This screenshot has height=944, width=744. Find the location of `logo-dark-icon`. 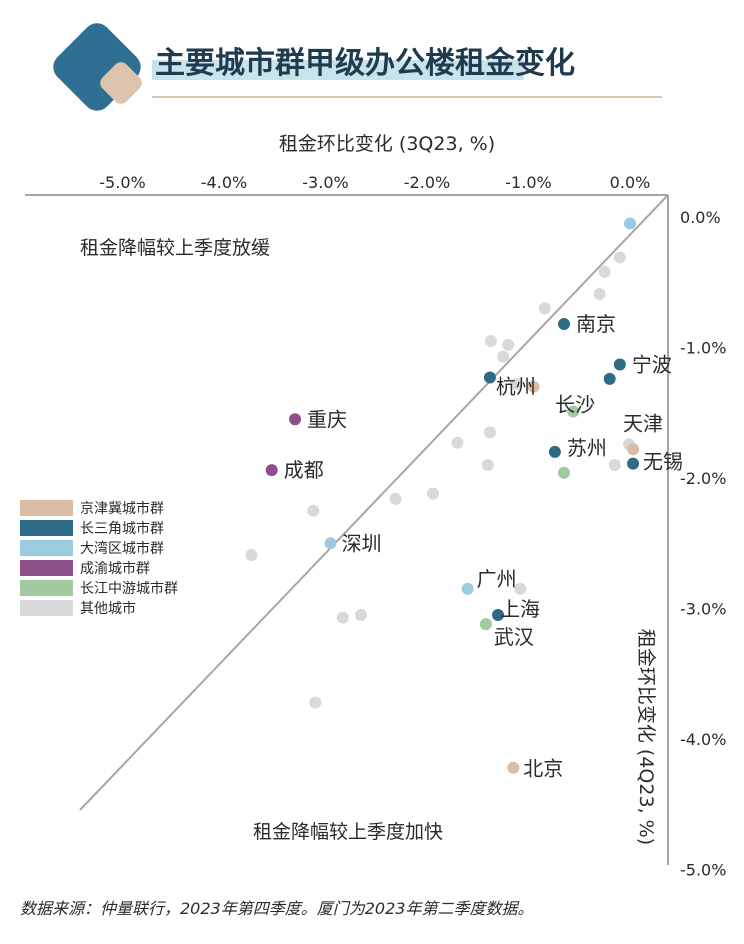

logo-dark-icon is located at coordinates (97, 67).